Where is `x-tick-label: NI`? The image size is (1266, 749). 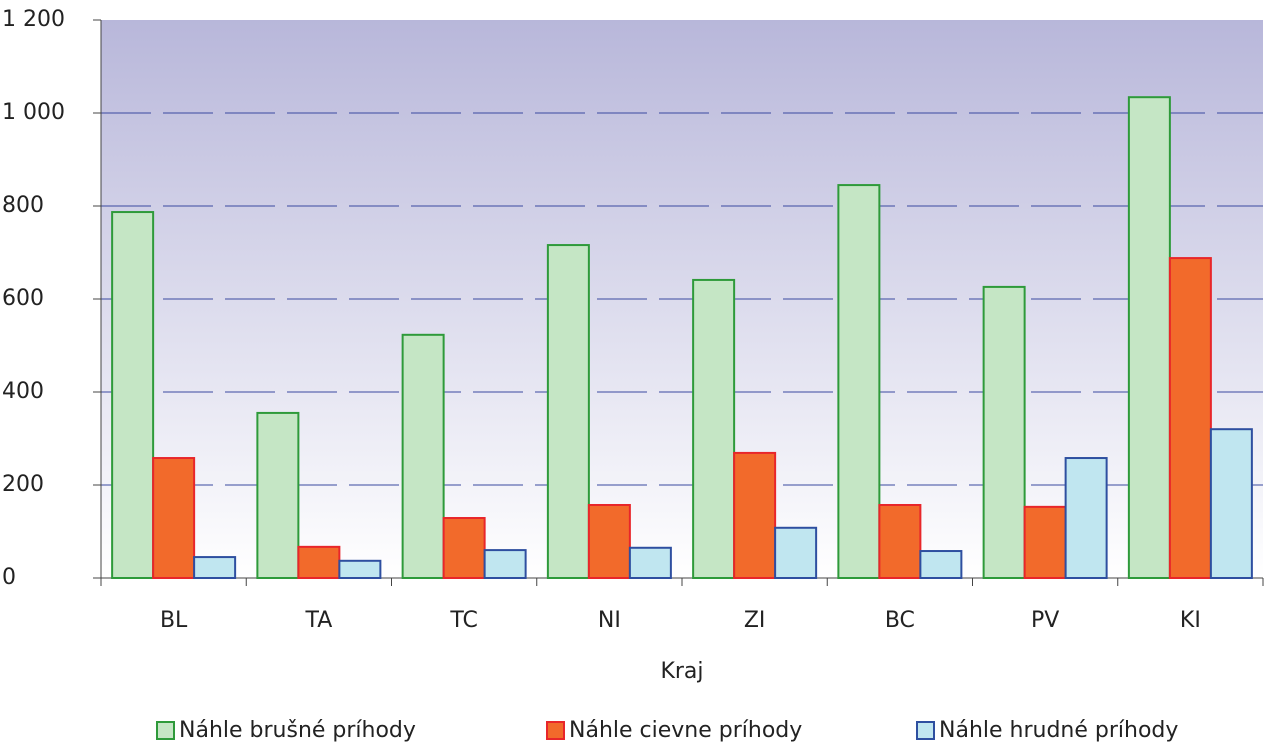 x-tick-label: NI is located at coordinates (609, 620).